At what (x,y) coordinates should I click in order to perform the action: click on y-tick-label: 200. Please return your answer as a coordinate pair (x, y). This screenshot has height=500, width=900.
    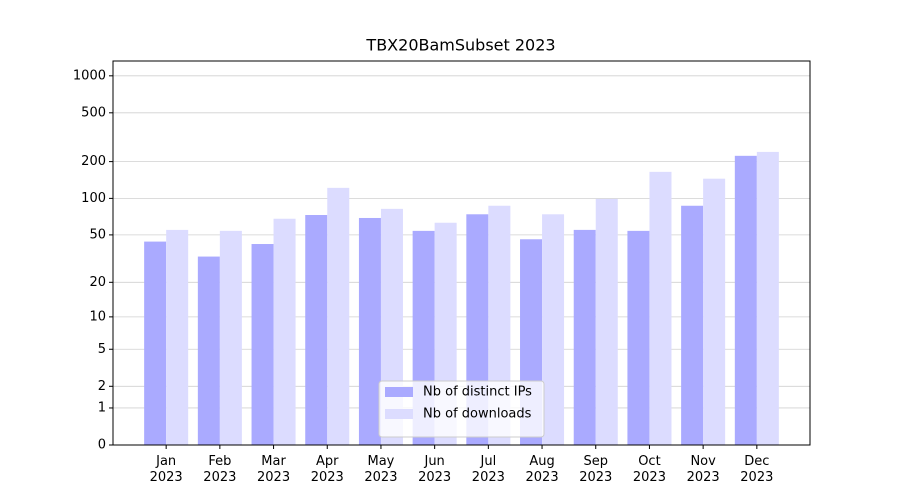
    Looking at the image, I should click on (93, 161).